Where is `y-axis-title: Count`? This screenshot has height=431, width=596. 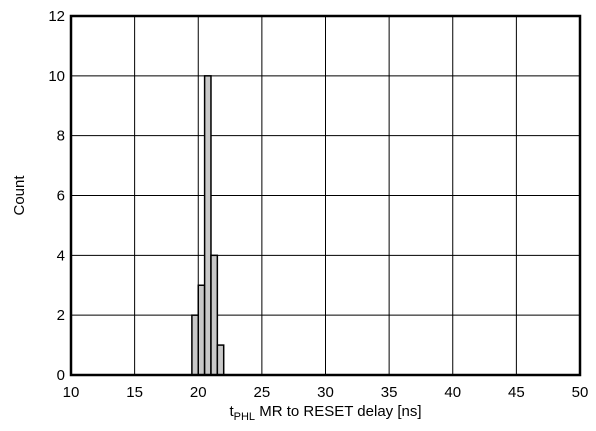 y-axis-title: Count is located at coordinates (19, 195).